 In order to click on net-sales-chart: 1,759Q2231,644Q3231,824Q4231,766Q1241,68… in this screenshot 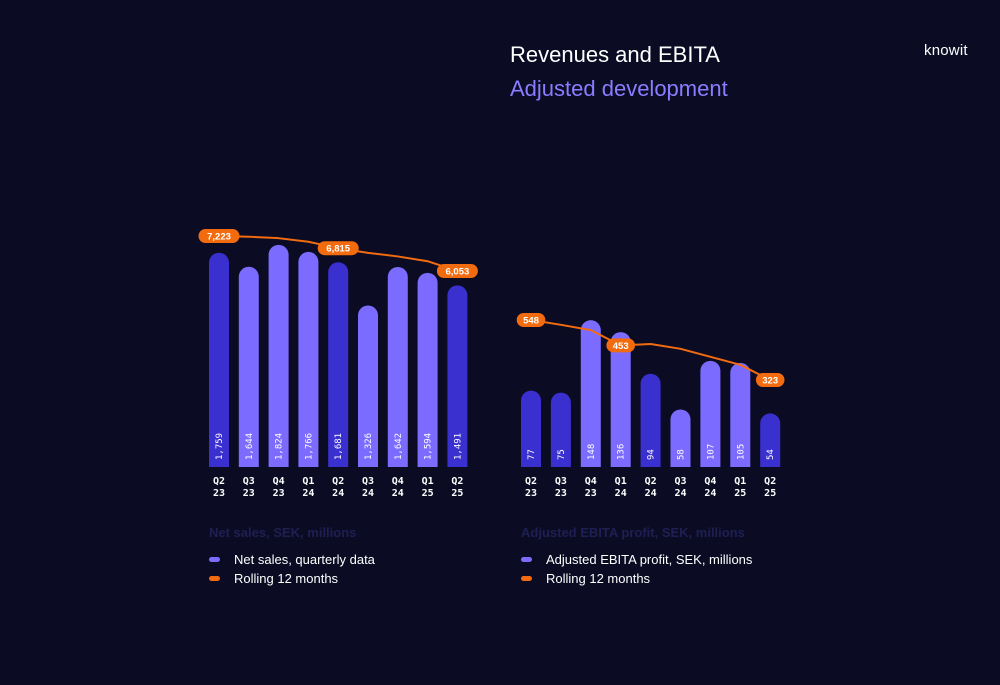, I will do `click(338, 364)`.